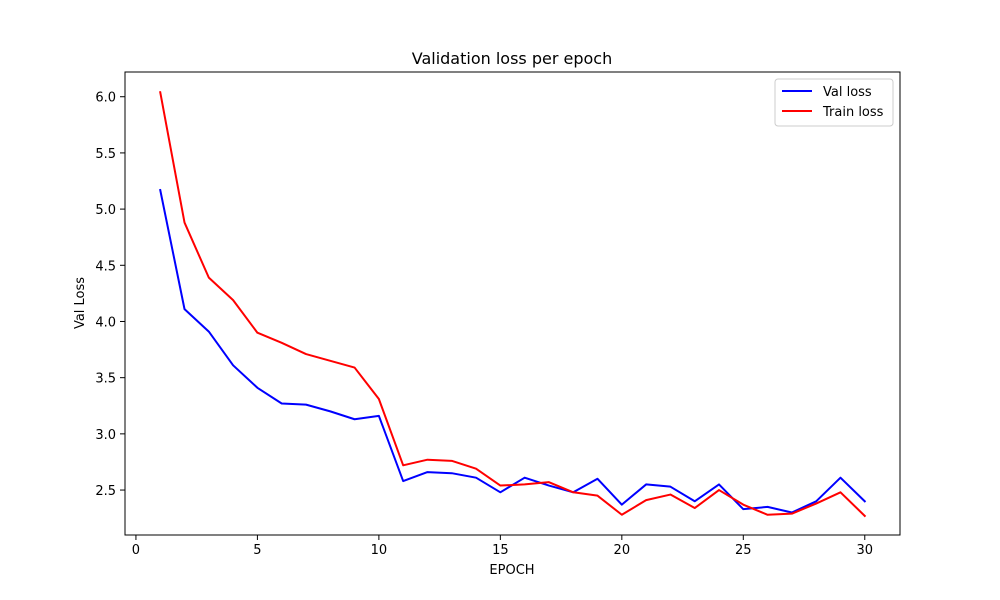 The image size is (1000, 600). What do you see at coordinates (834, 102) in the screenshot?
I see `legend: Val loss Train loss` at bounding box center [834, 102].